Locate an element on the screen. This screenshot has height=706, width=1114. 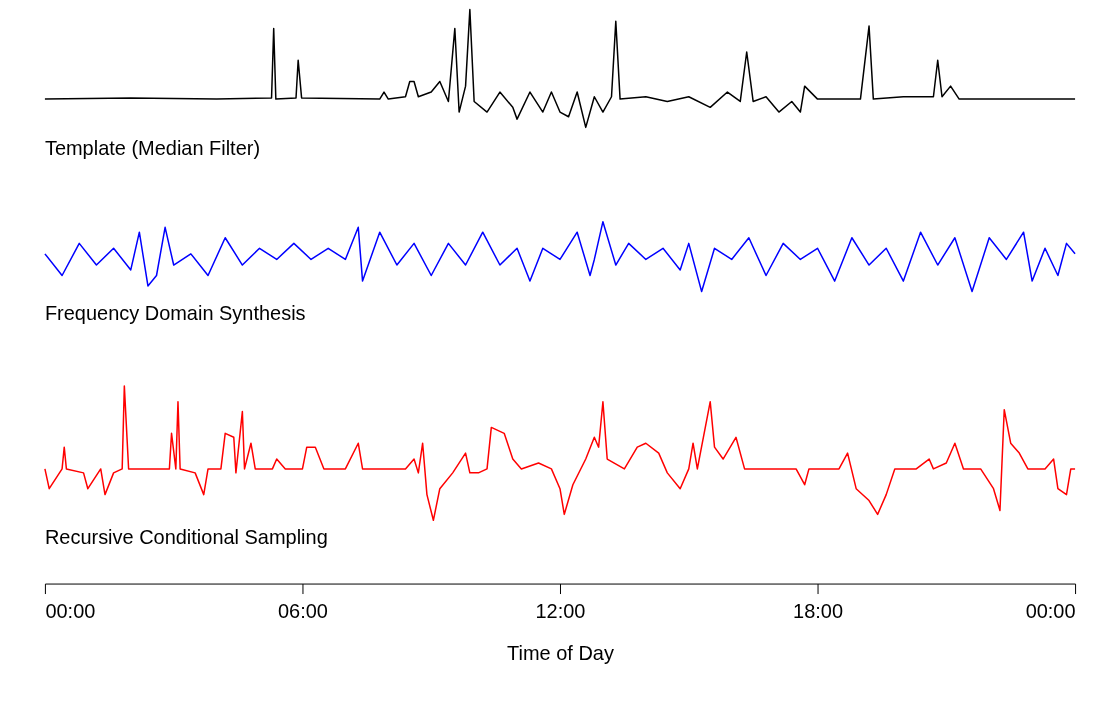
series-label: Frequency Domain Synthesis is located at coordinates (175, 312).